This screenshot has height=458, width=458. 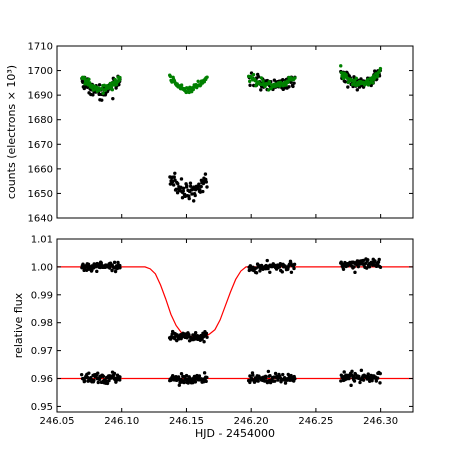 What do you see at coordinates (42, 295) in the screenshot?
I see `bottom-ytick-label: 0.99` at bounding box center [42, 295].